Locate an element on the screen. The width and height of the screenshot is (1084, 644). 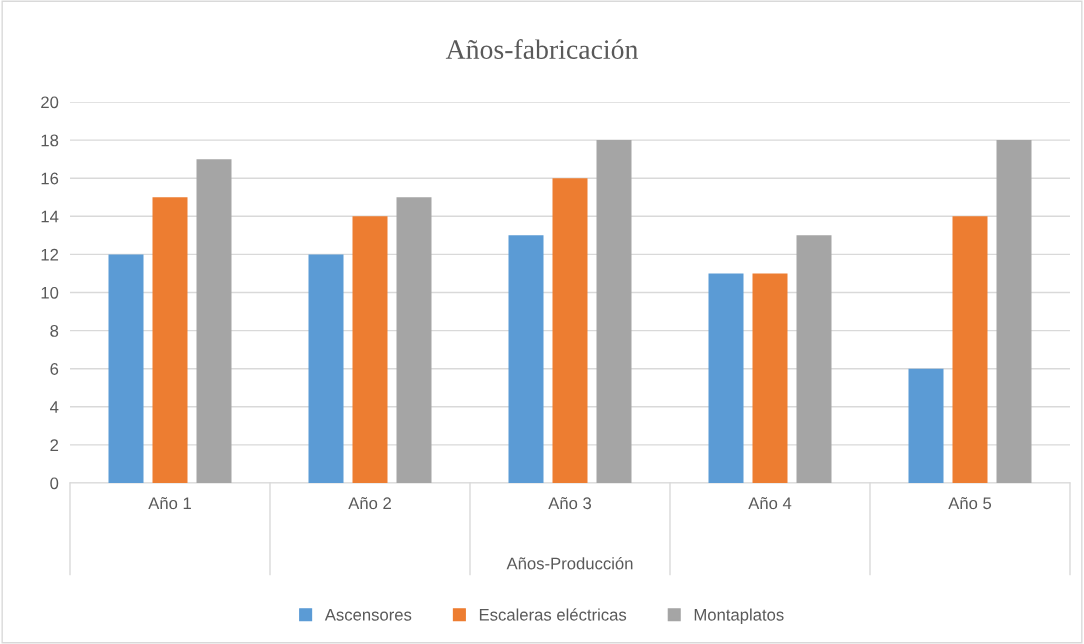
y-tick-label: 12 is located at coordinates (50, 254).